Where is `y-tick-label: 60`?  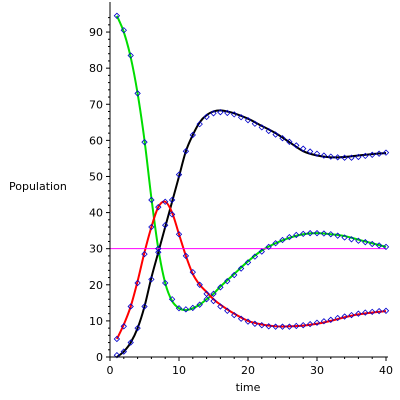 y-tick-label: 60 is located at coordinates (96, 140).